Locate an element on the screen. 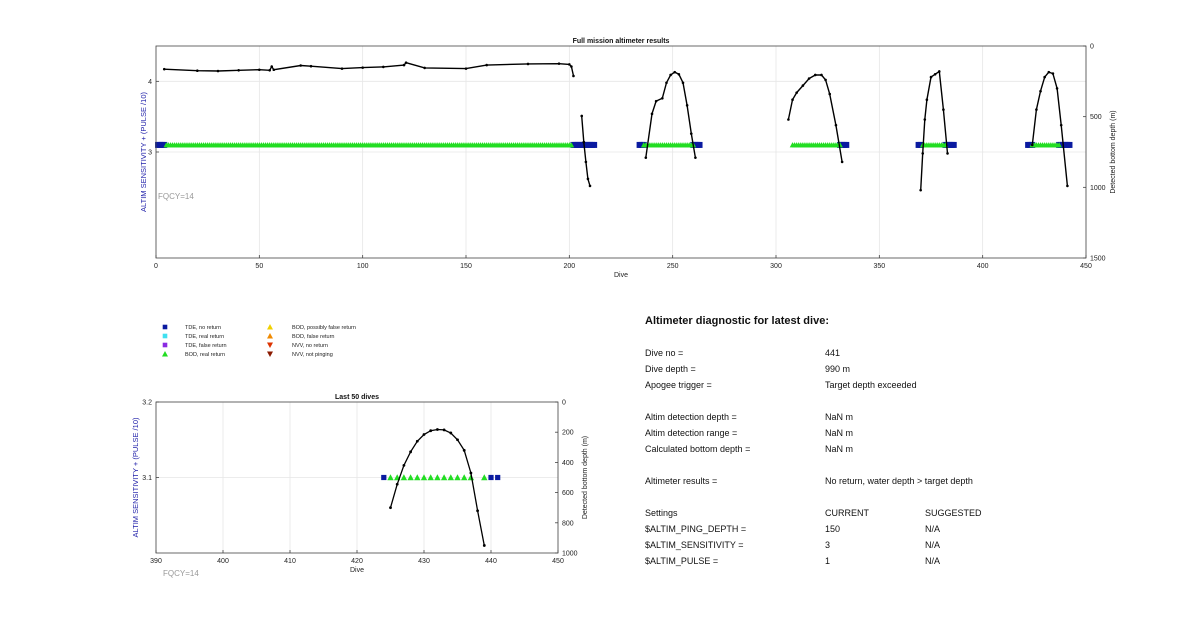 The height and width of the screenshot is (622, 1200). legend-triangle-up-marker is located at coordinates (270, 336).